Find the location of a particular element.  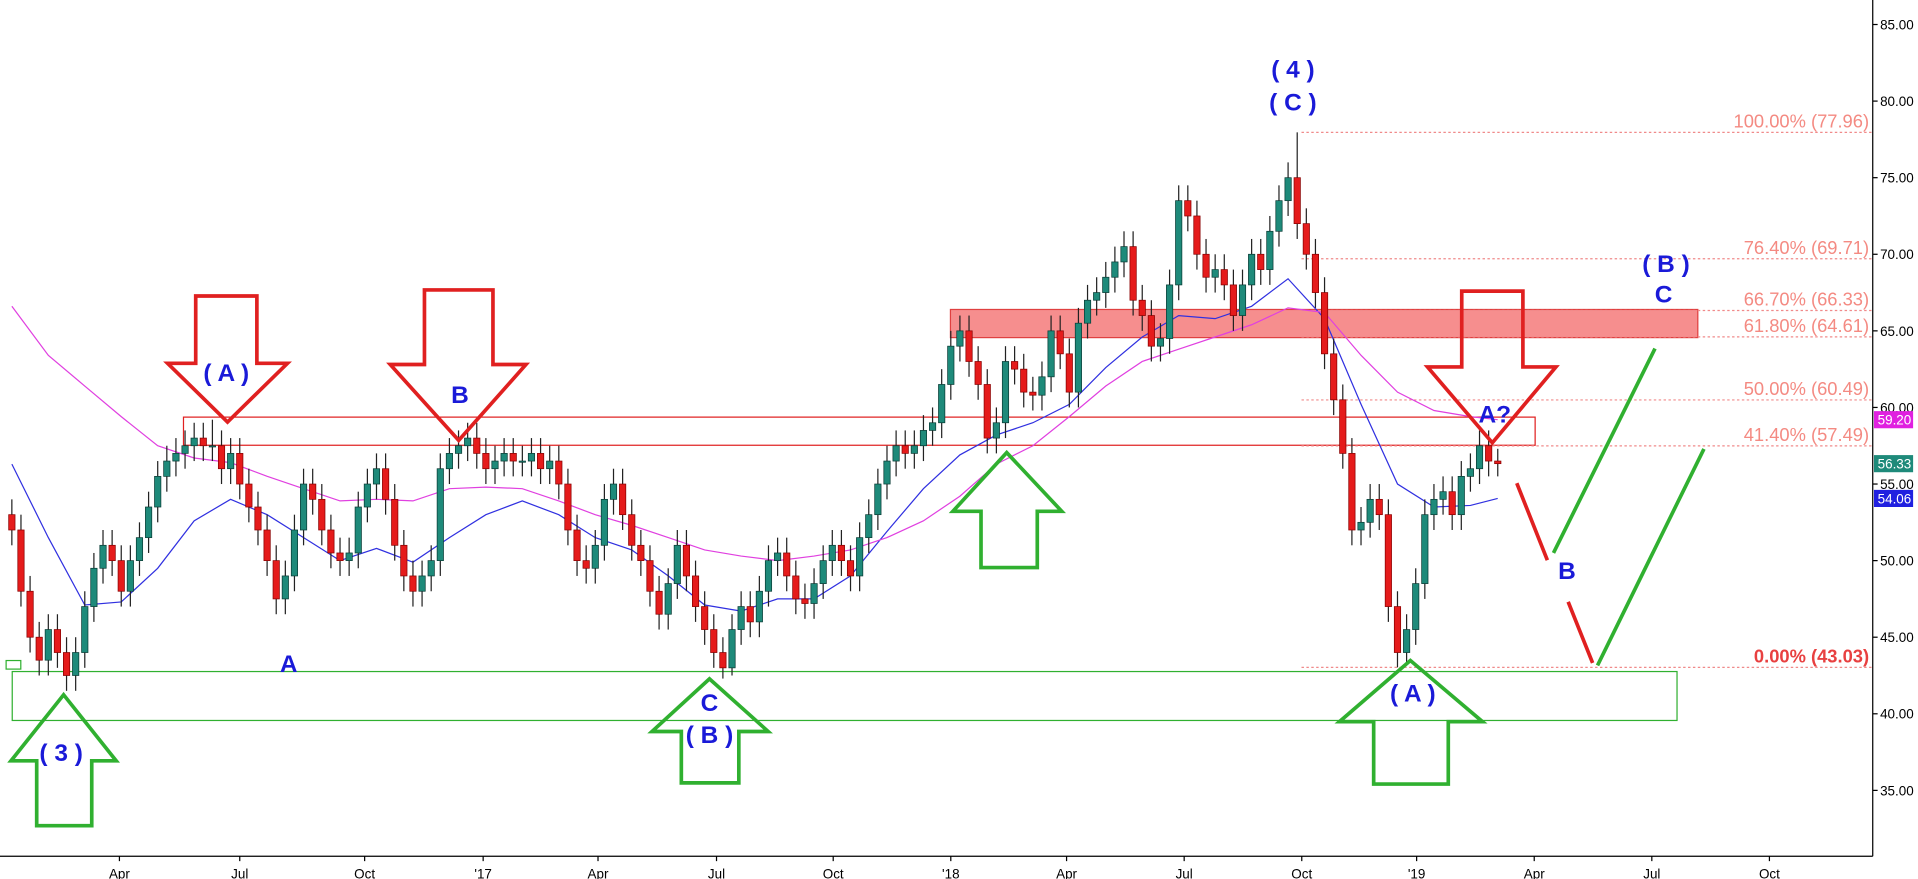

y-tick-label: 80.00 is located at coordinates (1897, 101).